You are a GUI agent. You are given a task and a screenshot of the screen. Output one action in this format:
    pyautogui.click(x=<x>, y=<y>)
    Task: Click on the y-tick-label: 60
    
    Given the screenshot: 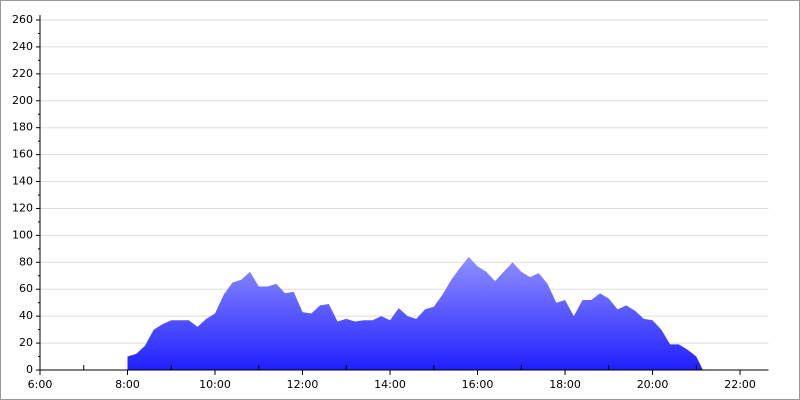 What is the action you would take?
    pyautogui.click(x=26, y=288)
    